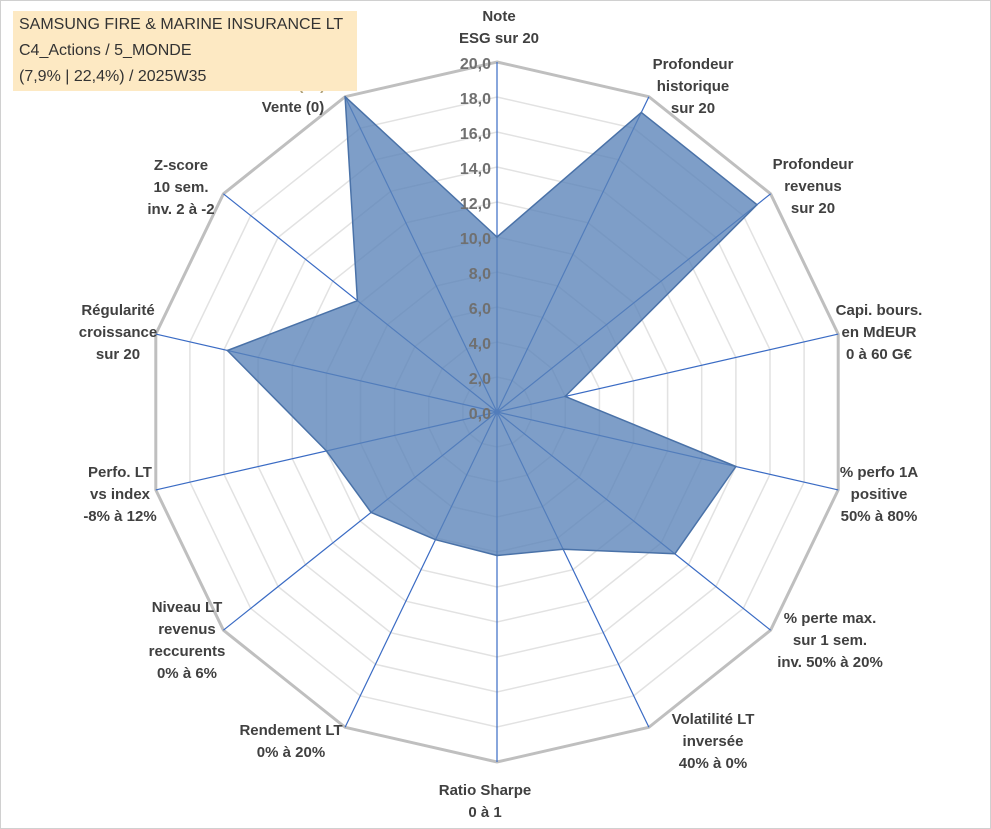 The width and height of the screenshot is (991, 829). I want to click on category-label: inv. 2 à -2, so click(180, 209).